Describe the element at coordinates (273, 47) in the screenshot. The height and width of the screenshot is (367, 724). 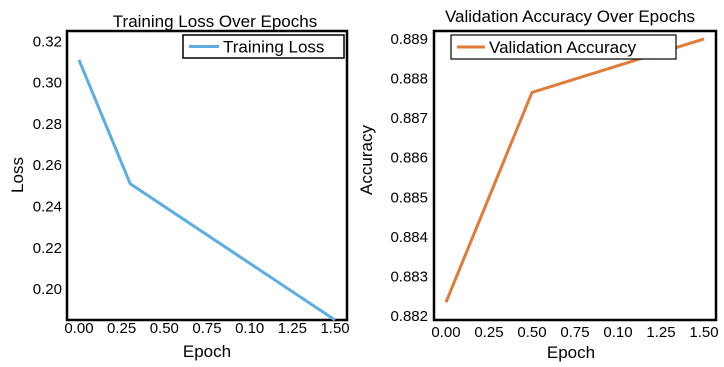
I see `legend-label: Training Loss` at that location.